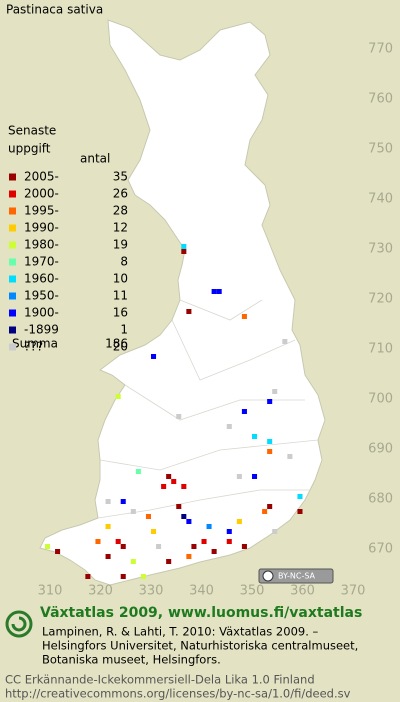 The width and height of the screenshot is (400, 702). Describe the element at coordinates (41, 279) in the screenshot. I see `legend-label: 1960-` at that location.